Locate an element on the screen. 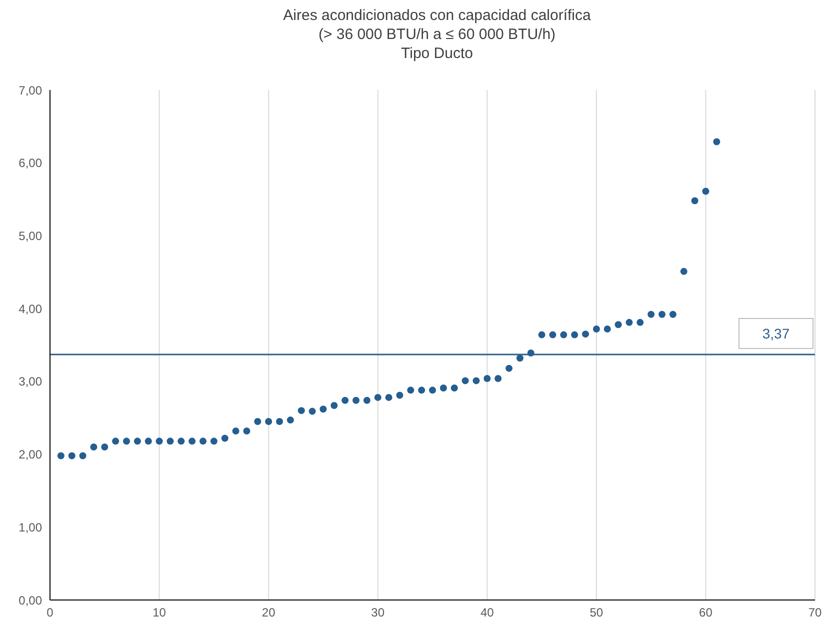 The image size is (827, 630). ref-line-label: 3,37 is located at coordinates (776, 333).